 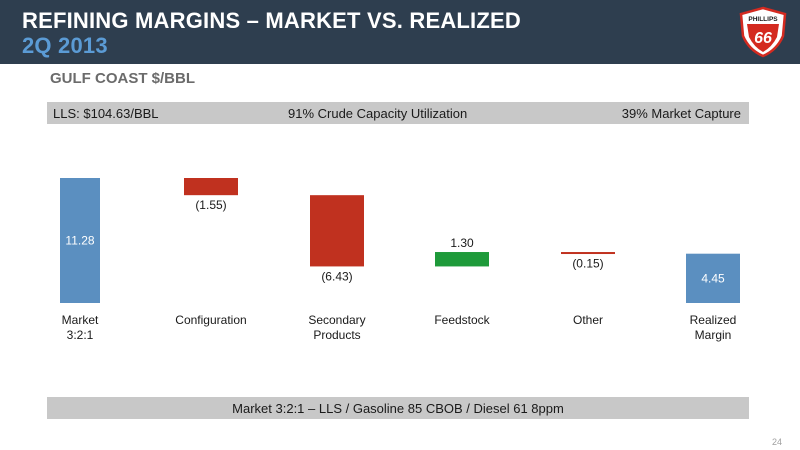 I want to click on logo-top-text: PHILLIPS, so click(x=763, y=19).